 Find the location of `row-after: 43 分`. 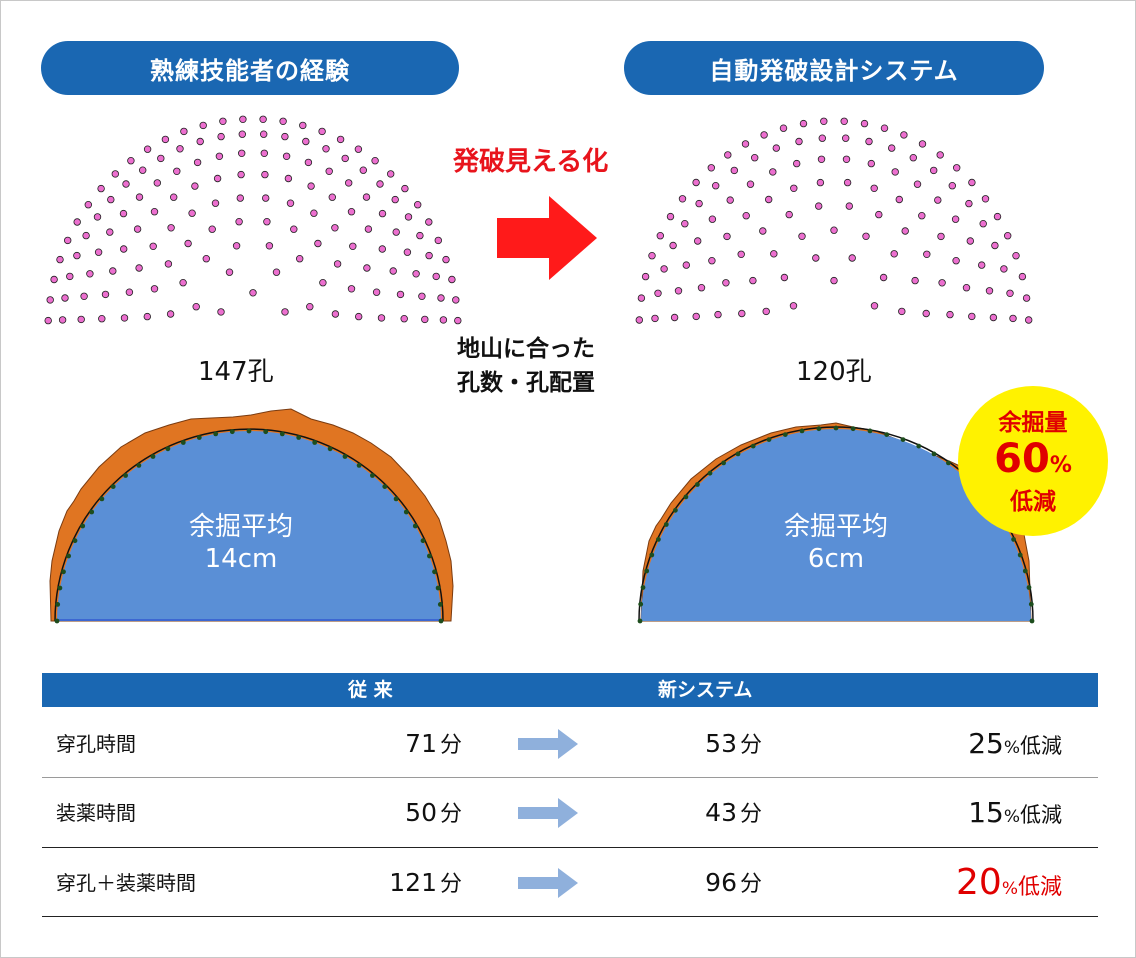

row-after: 43 分 is located at coordinates (717, 813).